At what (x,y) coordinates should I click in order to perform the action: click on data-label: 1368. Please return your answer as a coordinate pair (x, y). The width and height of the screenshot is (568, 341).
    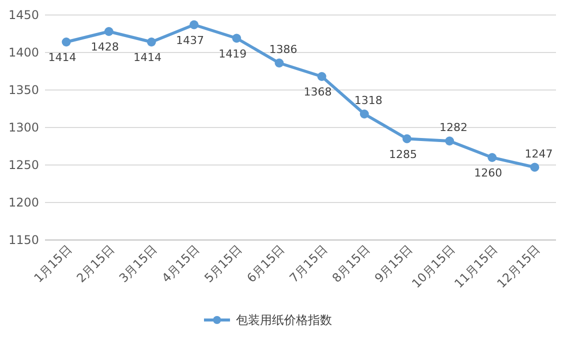
    Looking at the image, I should click on (318, 92).